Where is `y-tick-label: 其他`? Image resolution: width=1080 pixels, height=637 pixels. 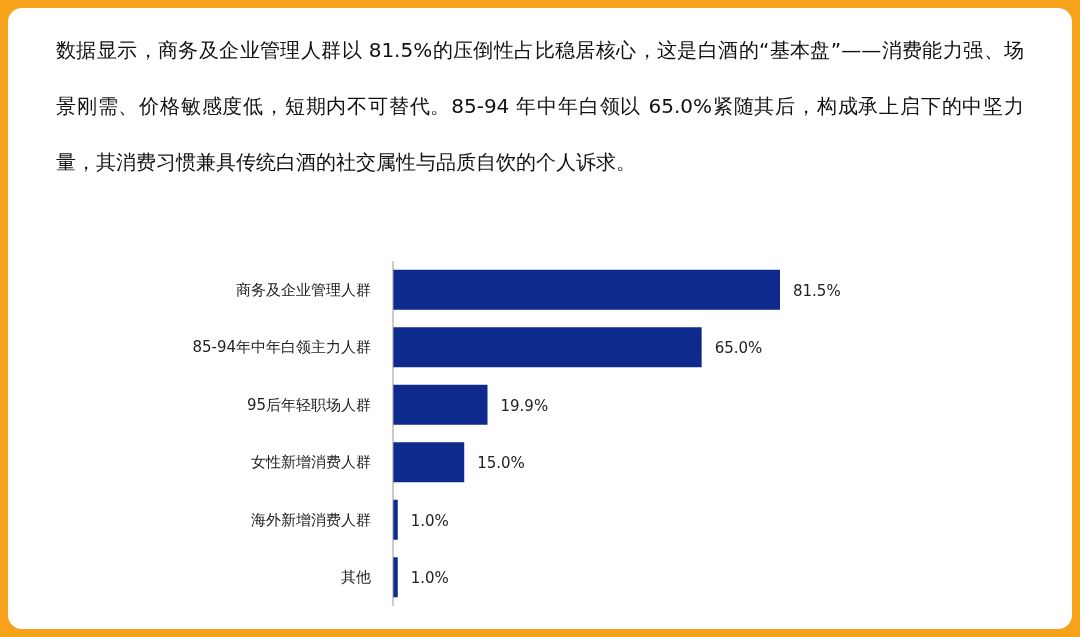 y-tick-label: 其他 is located at coordinates (356, 577).